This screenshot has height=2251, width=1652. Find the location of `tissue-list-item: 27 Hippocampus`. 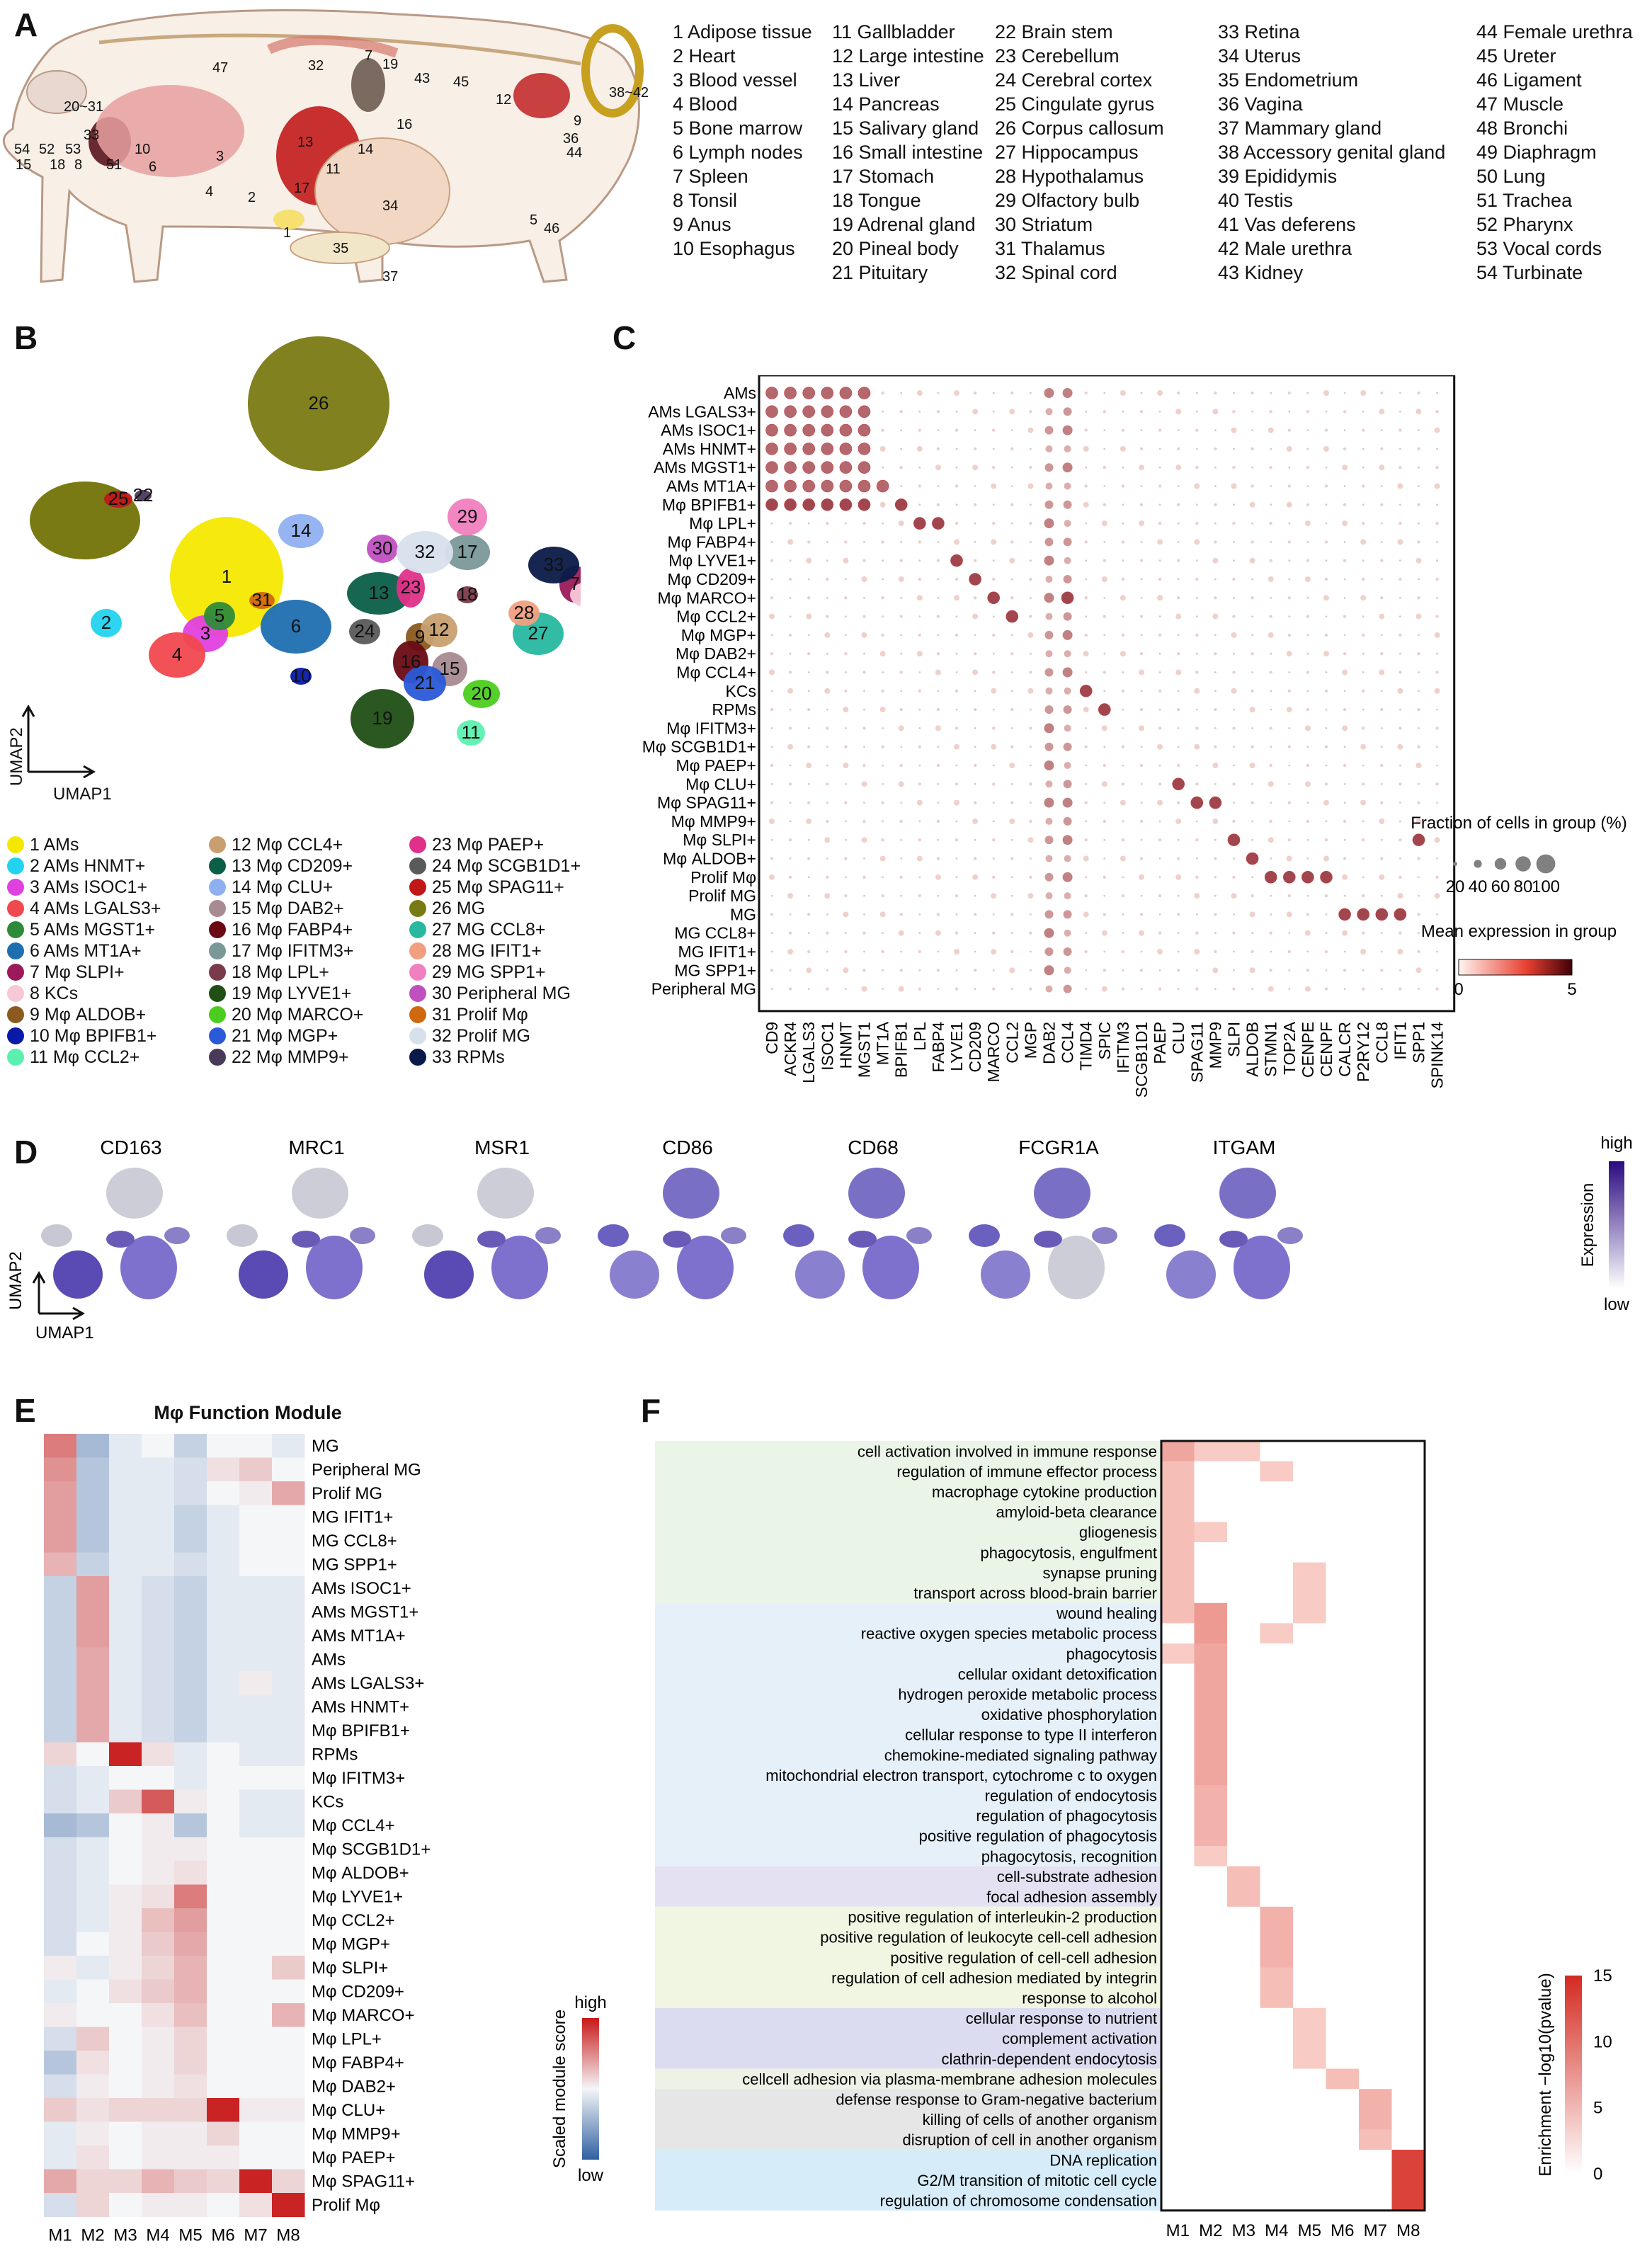

tissue-list-item: 27 Hippocampus is located at coordinates (1067, 152).